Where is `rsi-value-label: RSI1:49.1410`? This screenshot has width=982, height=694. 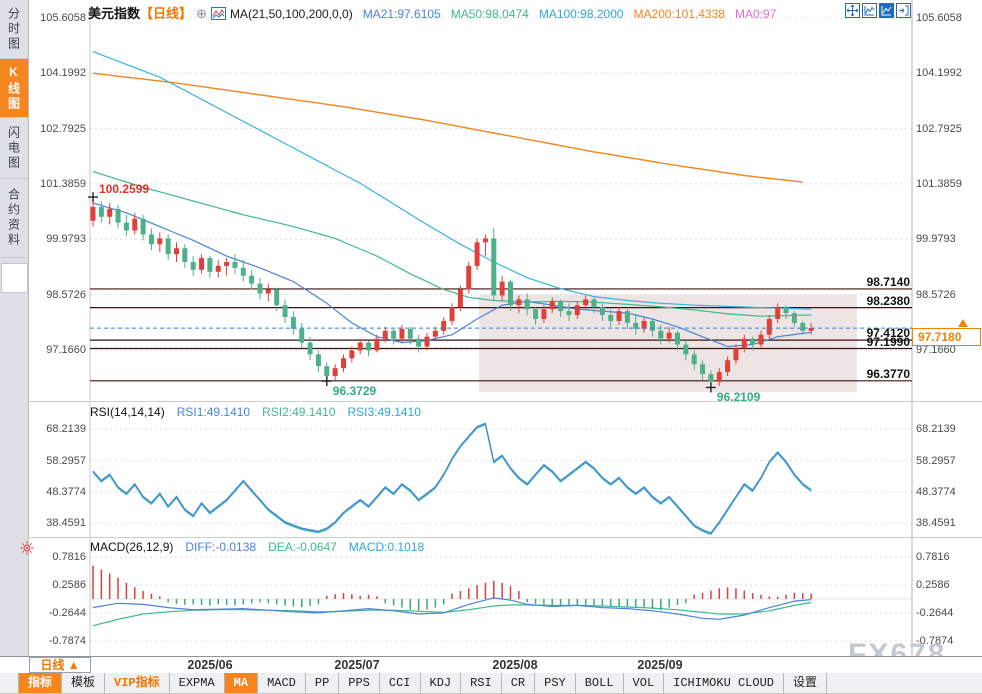
rsi-value-label: RSI1:49.1410 is located at coordinates (213, 412).